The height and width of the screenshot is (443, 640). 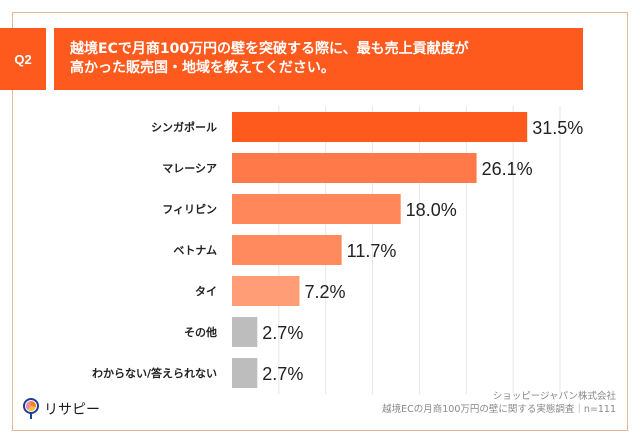 What do you see at coordinates (195, 250) in the screenshot?
I see `category-label: ベトナム` at bounding box center [195, 250].